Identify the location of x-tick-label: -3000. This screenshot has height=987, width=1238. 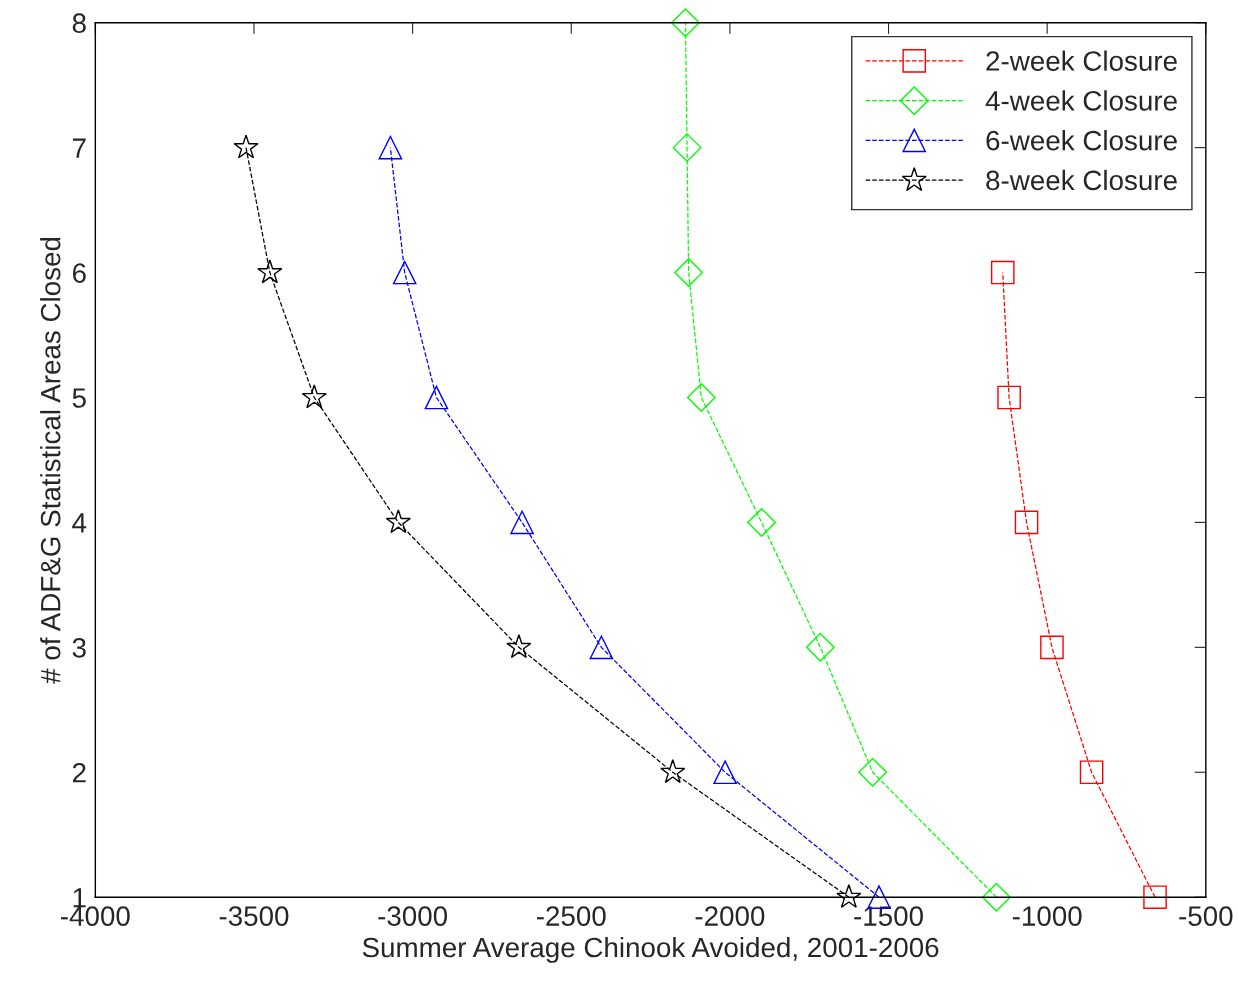
(413, 916).